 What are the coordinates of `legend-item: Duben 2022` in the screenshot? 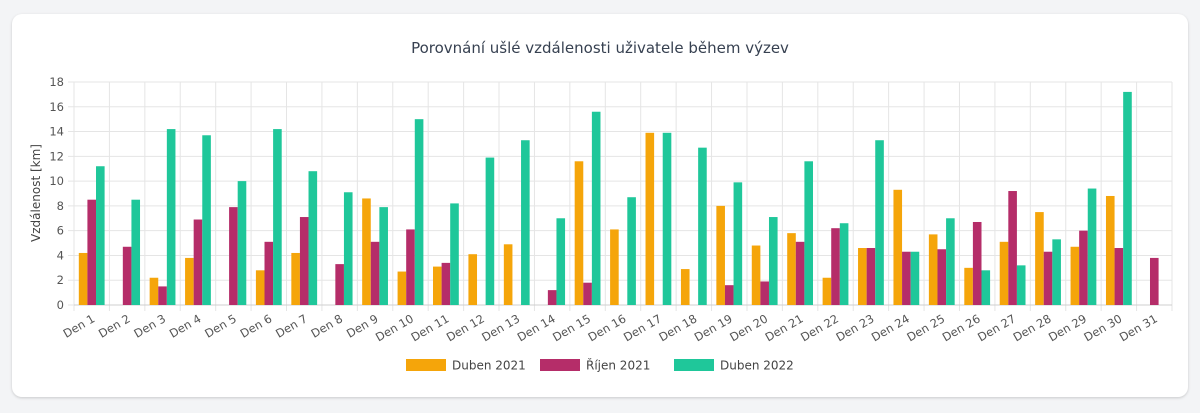 It's located at (734, 366).